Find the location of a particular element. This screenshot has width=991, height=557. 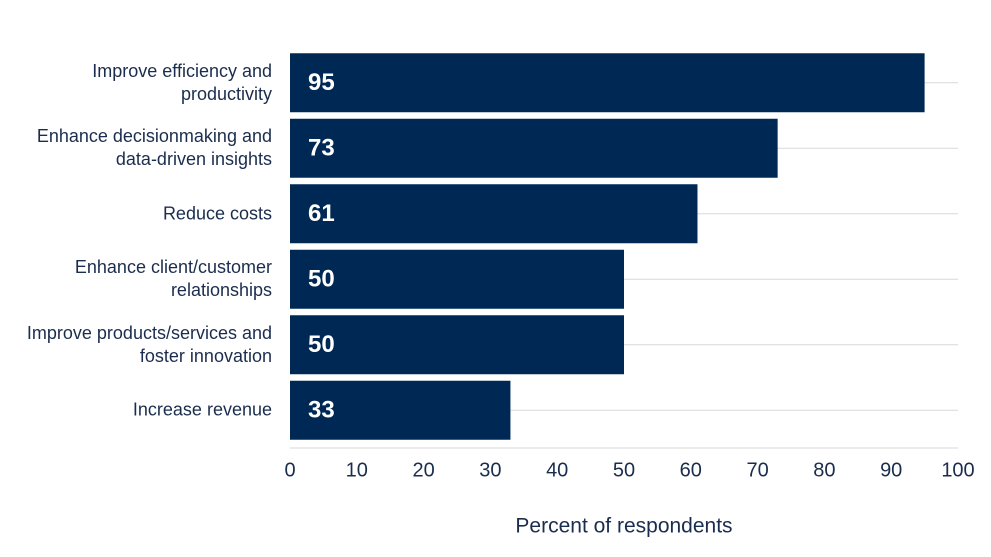

x-tick-label: 30 is located at coordinates (490, 470).